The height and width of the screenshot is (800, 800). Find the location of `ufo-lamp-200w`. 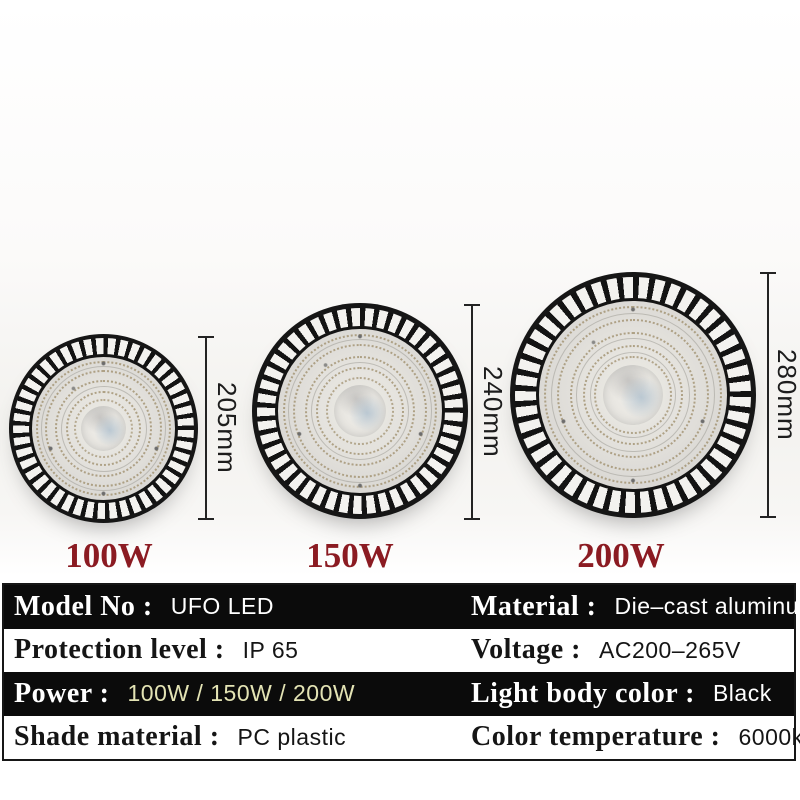

ufo-lamp-200w is located at coordinates (633, 395).